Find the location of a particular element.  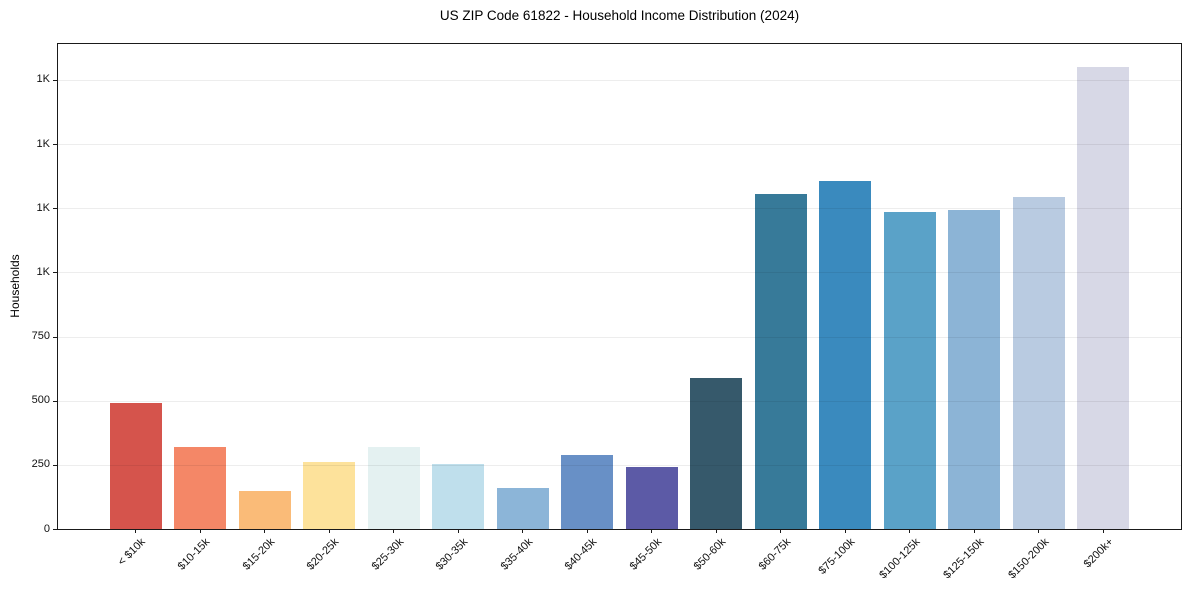

x-tick-label: $150-200k is located at coordinates (1028, 559).